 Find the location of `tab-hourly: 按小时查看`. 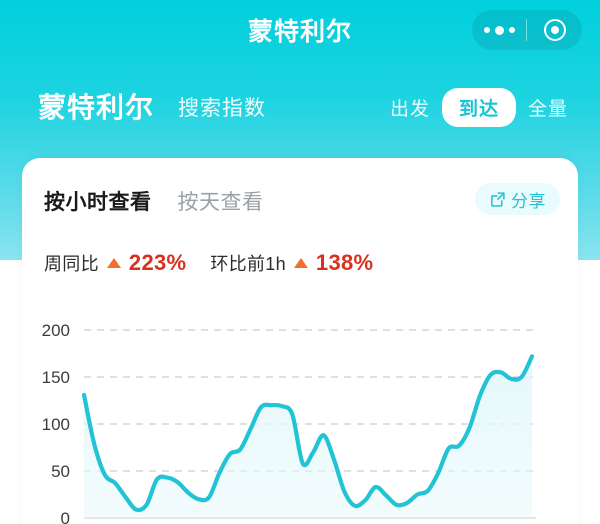

tab-hourly: 按小时查看 is located at coordinates (98, 202).